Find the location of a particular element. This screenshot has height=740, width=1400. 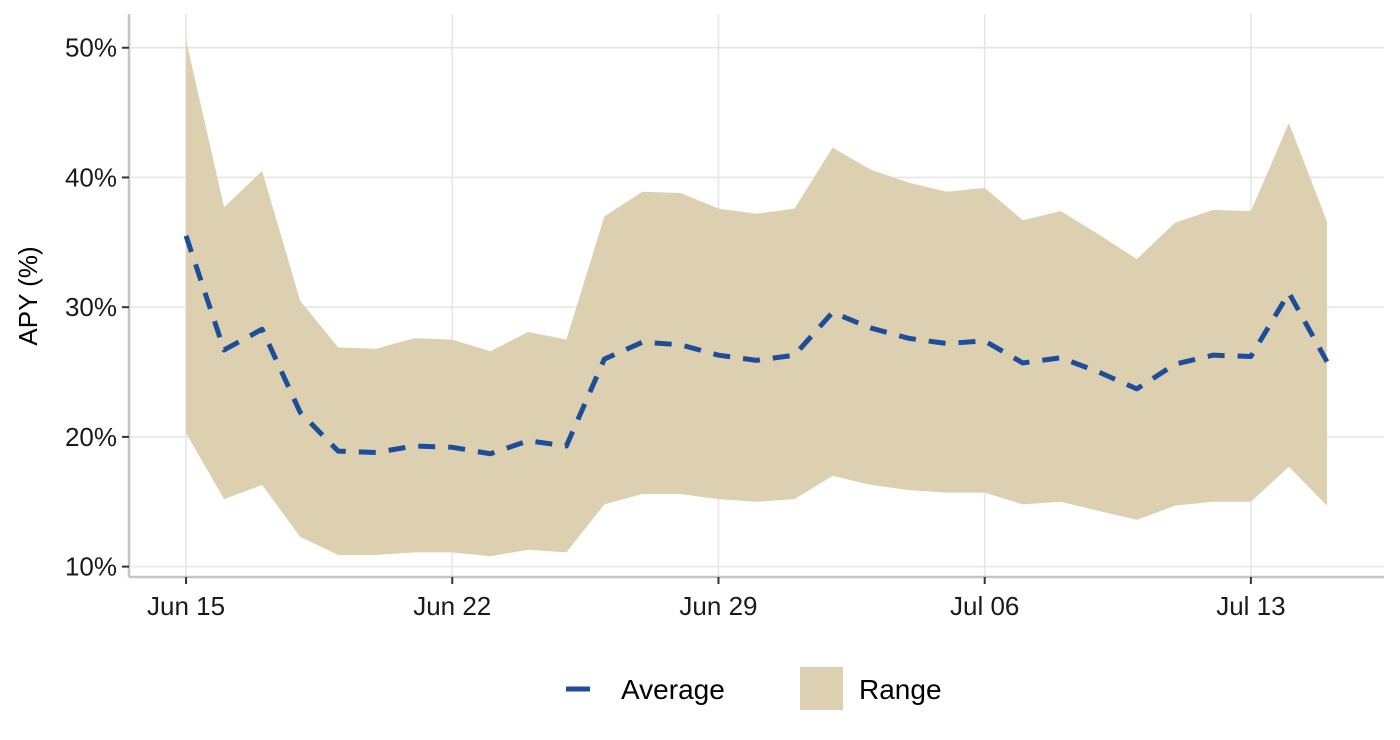

y-tick-labels: 10% 20% 30% 40% 50% is located at coordinates (91, 307).